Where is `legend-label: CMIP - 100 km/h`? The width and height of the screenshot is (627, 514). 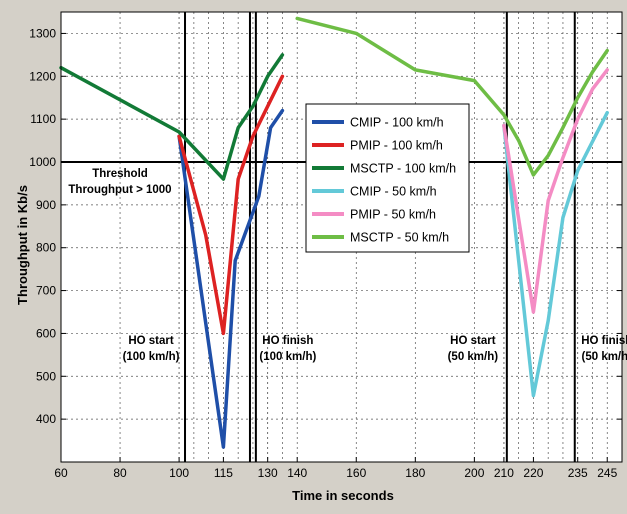 legend-label: CMIP - 100 km/h is located at coordinates (397, 123).